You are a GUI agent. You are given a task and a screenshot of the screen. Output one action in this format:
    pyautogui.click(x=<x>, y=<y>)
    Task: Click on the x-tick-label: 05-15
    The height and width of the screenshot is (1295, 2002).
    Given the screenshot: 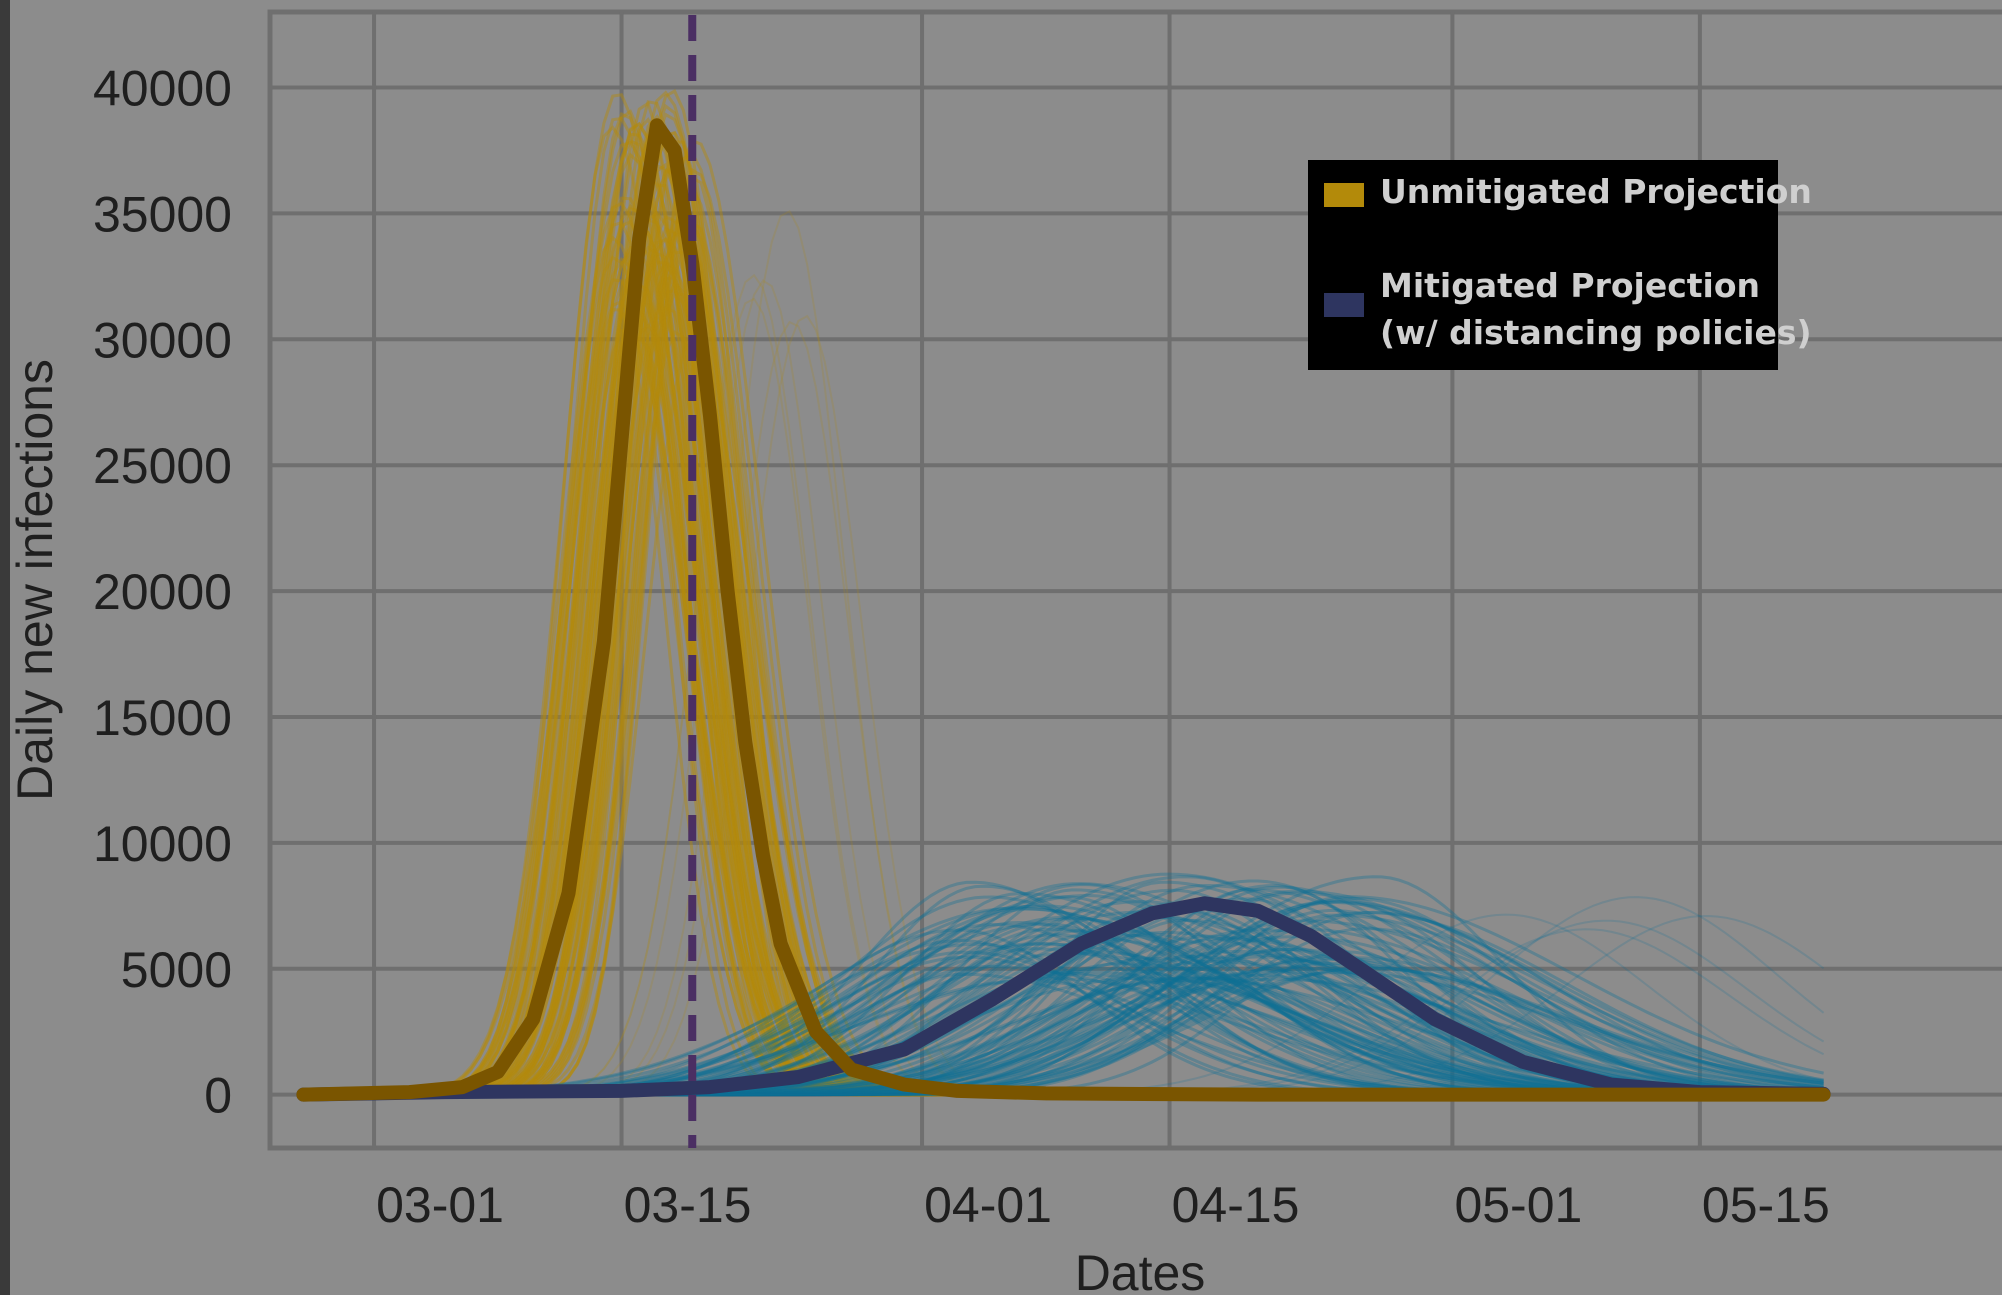 What is the action you would take?
    pyautogui.click(x=1766, y=1205)
    